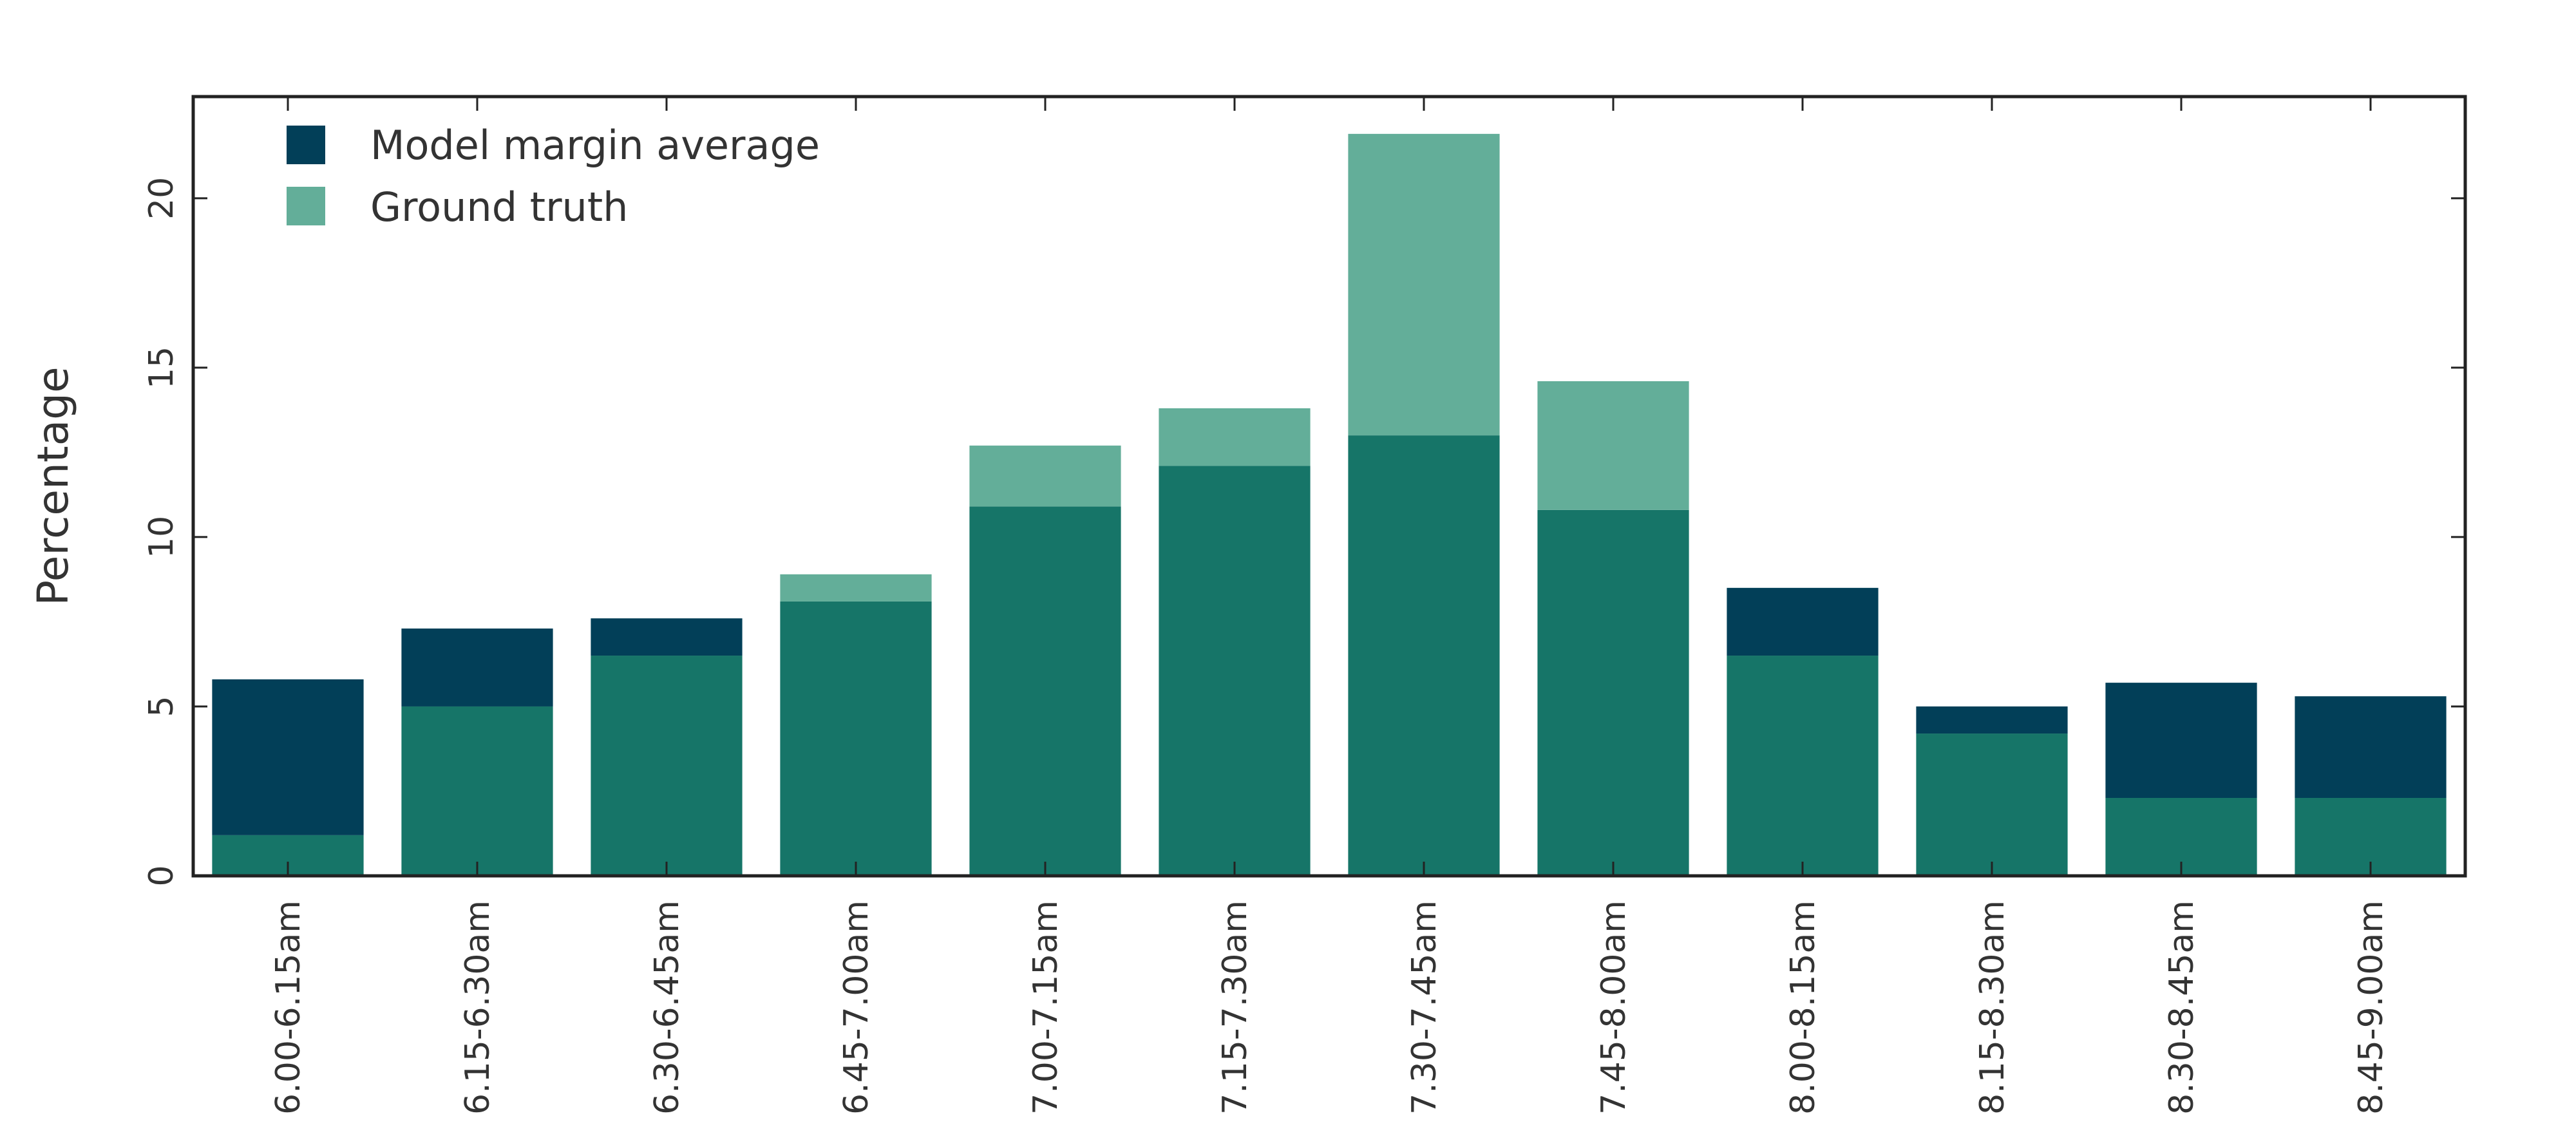 Image resolution: width=2576 pixels, height=1127 pixels. What do you see at coordinates (1613, 692) in the screenshot?
I see `bar-overlap-7-45-8-00am` at bounding box center [1613, 692].